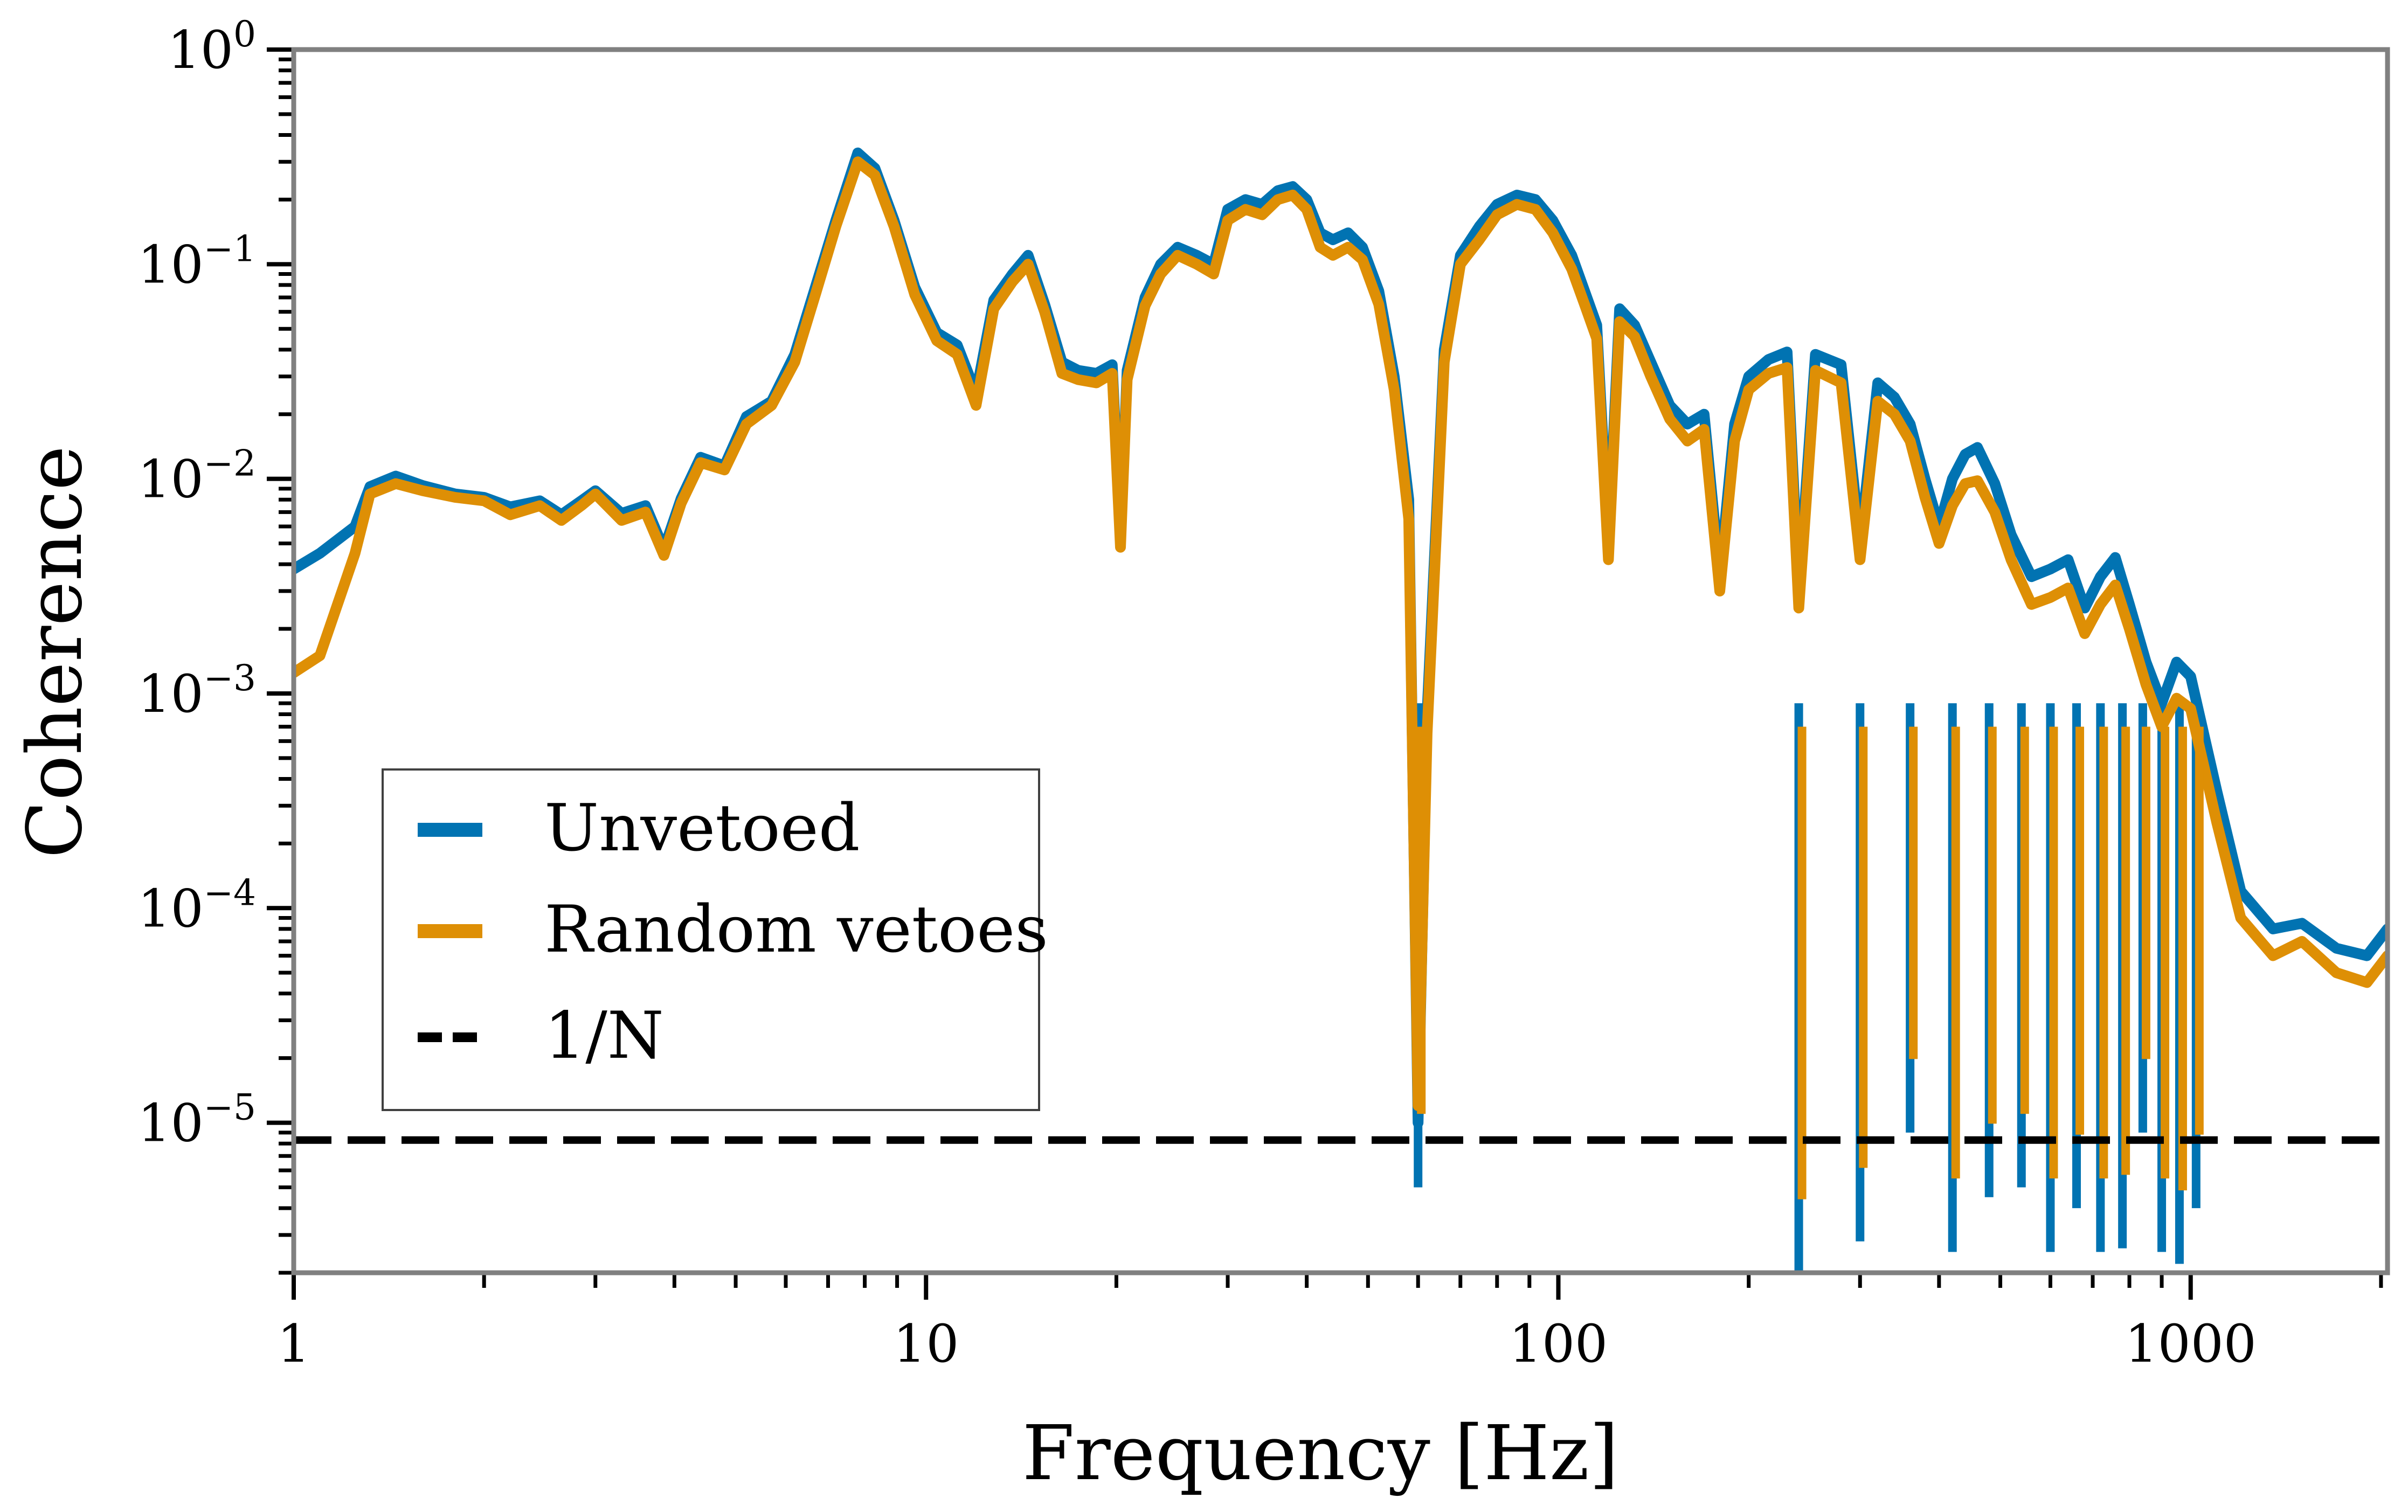  Describe the element at coordinates (926, 1344) in the screenshot. I see `x-tick-label: 10` at that location.